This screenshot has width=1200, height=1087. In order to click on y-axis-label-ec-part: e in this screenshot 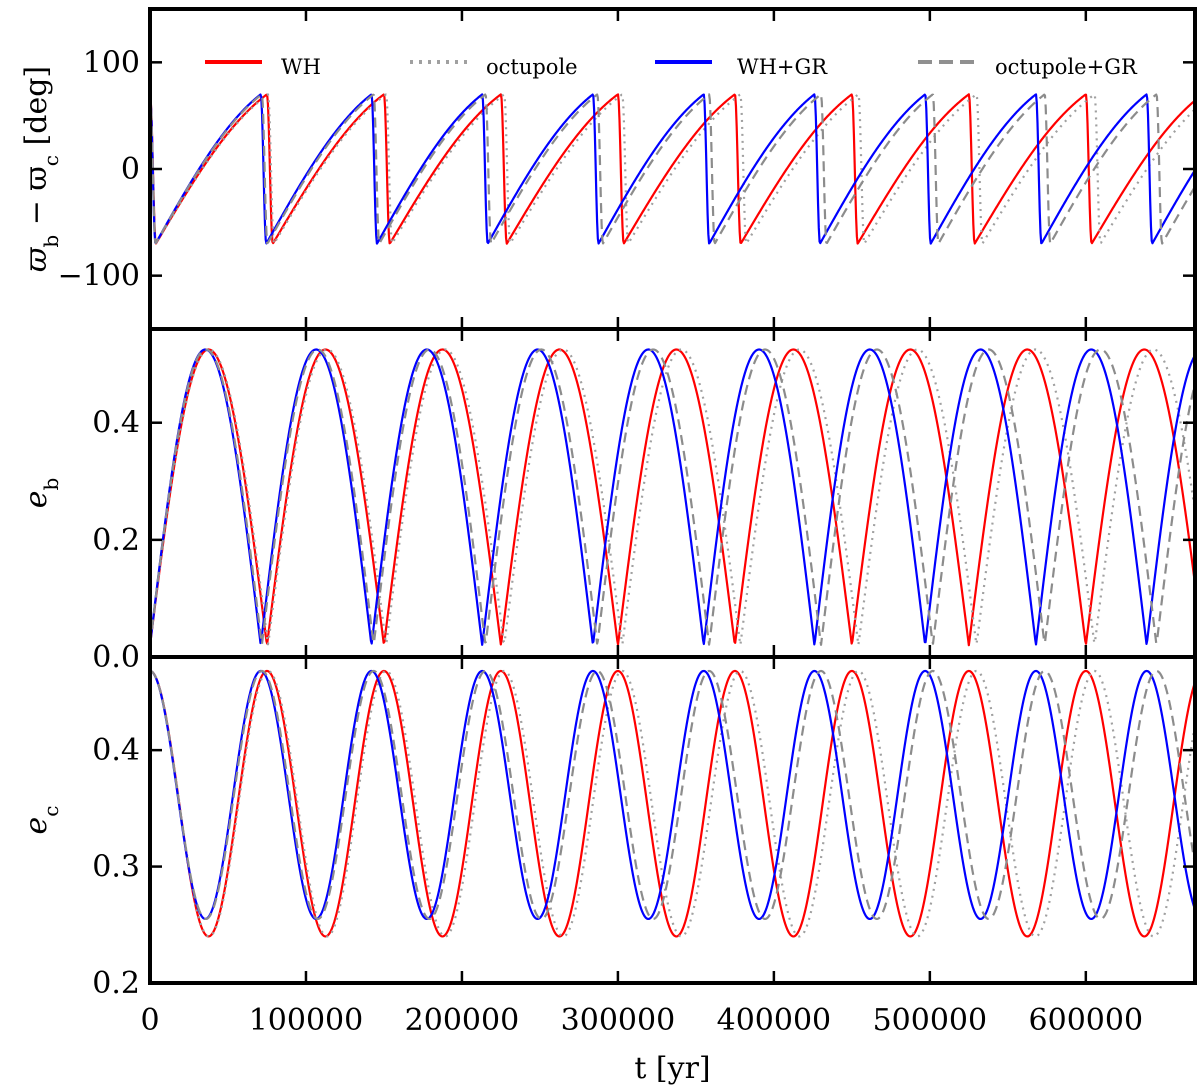, I will do `click(36, 826)`.